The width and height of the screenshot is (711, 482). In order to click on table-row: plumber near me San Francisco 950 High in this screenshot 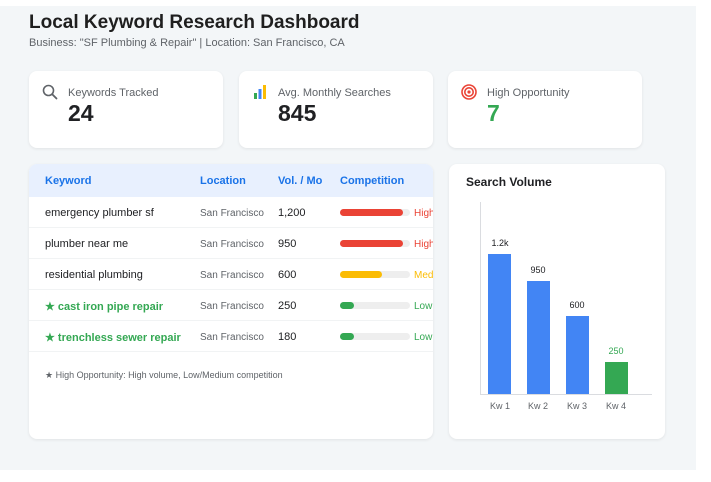, I will do `click(231, 243)`.